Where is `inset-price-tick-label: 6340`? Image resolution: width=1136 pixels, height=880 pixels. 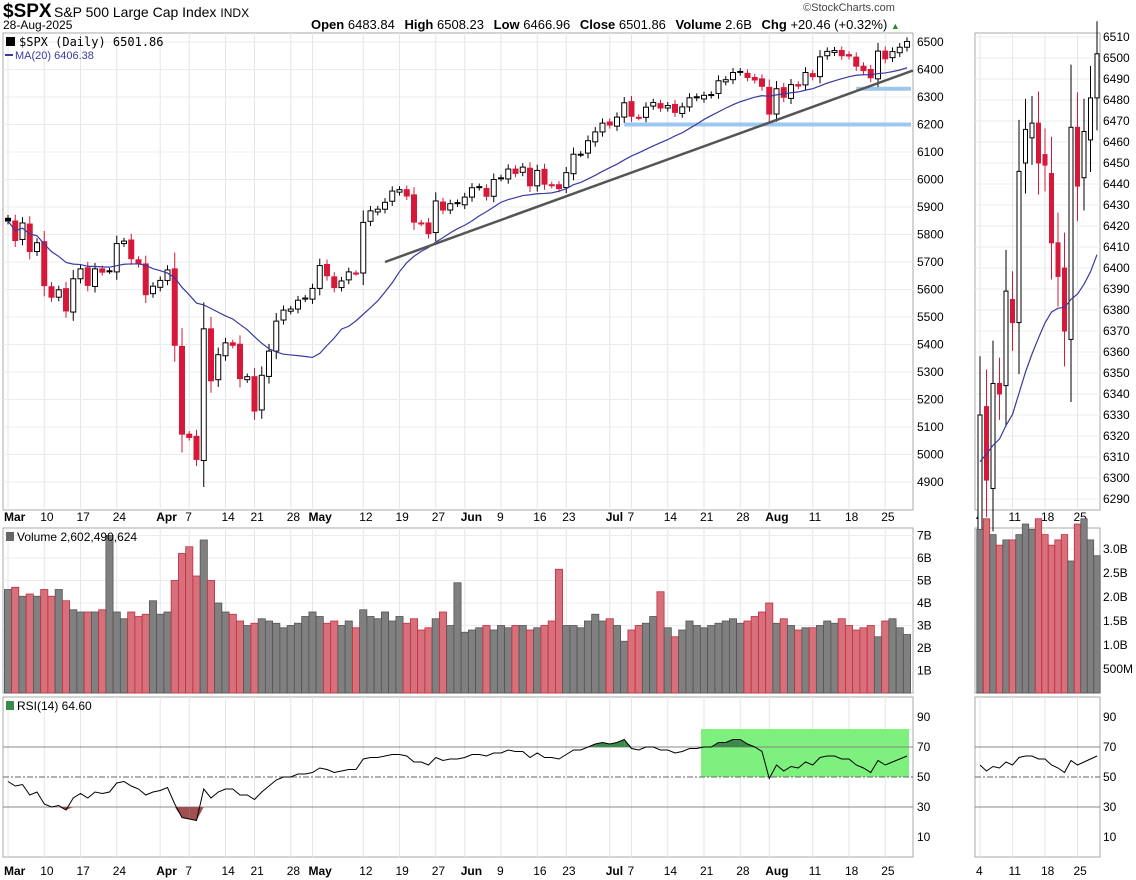
inset-price-tick-label: 6340 is located at coordinates (1116, 394).